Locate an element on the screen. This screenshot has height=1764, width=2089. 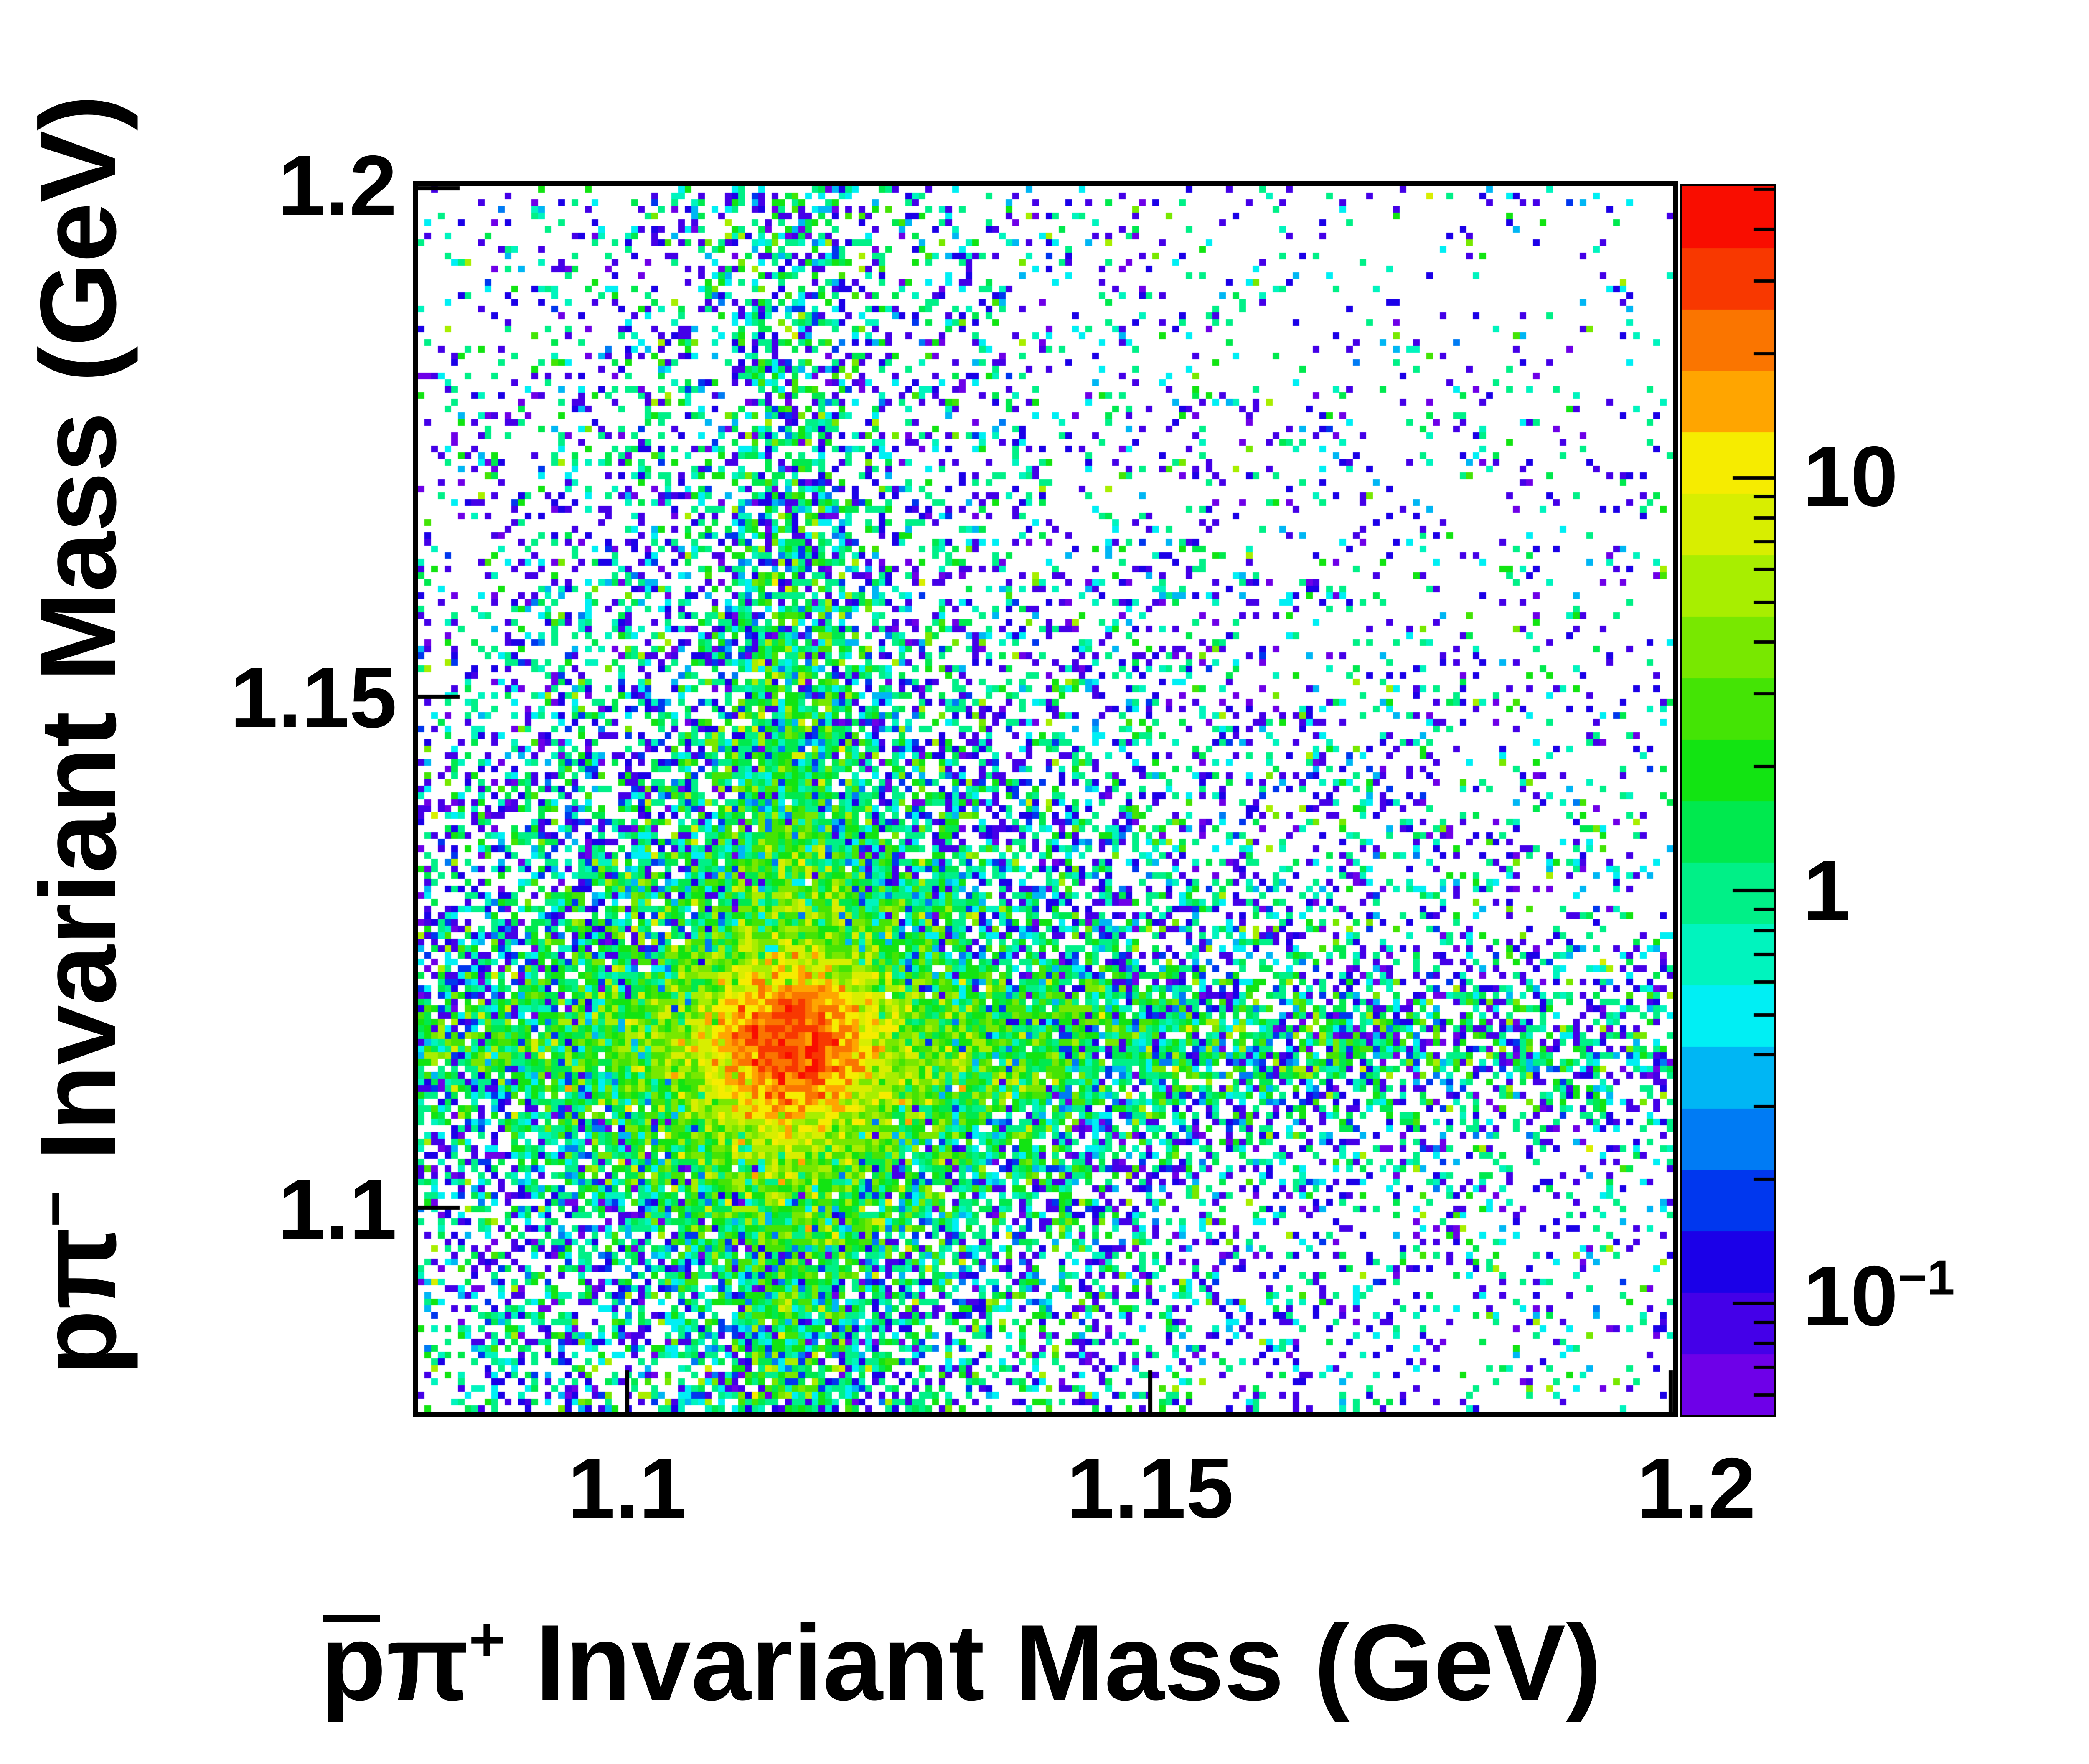
x-axis-title: pπ+ Invariant Mass (GeV) is located at coordinates (961, 1662).